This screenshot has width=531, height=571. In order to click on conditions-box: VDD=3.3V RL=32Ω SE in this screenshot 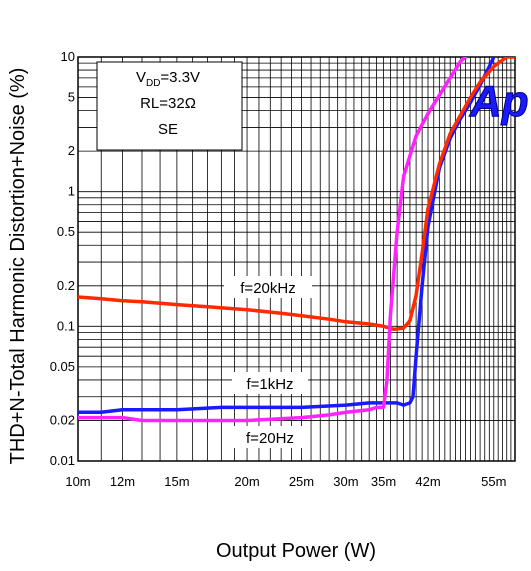, I will do `click(169, 106)`.